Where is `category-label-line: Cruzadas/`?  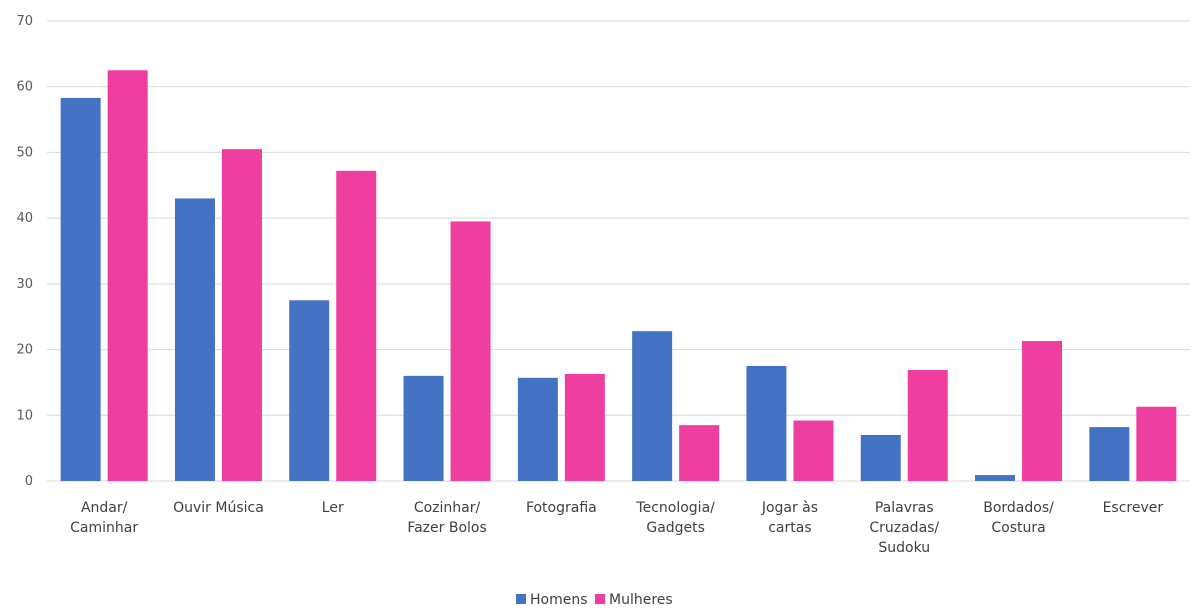 category-label-line: Cruzadas/ is located at coordinates (904, 528).